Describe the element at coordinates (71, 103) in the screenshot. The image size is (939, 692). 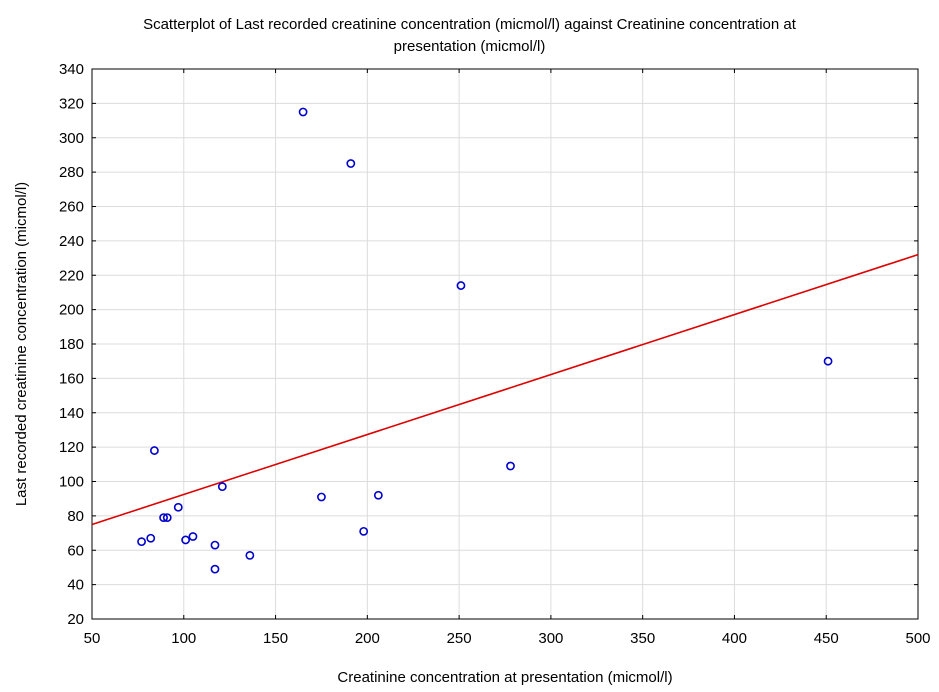
I see `y-tick-label: 320` at that location.